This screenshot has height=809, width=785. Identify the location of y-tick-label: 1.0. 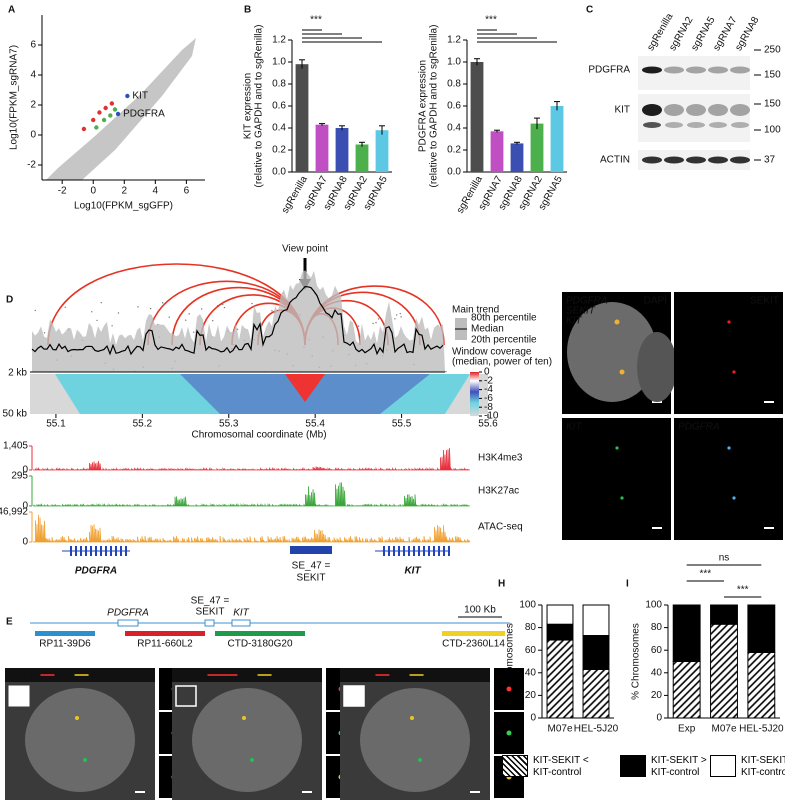
(279, 62).